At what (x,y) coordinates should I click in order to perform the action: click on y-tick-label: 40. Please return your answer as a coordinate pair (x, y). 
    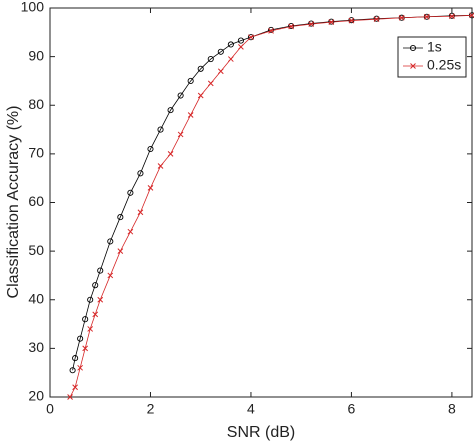
    Looking at the image, I should click on (36, 298).